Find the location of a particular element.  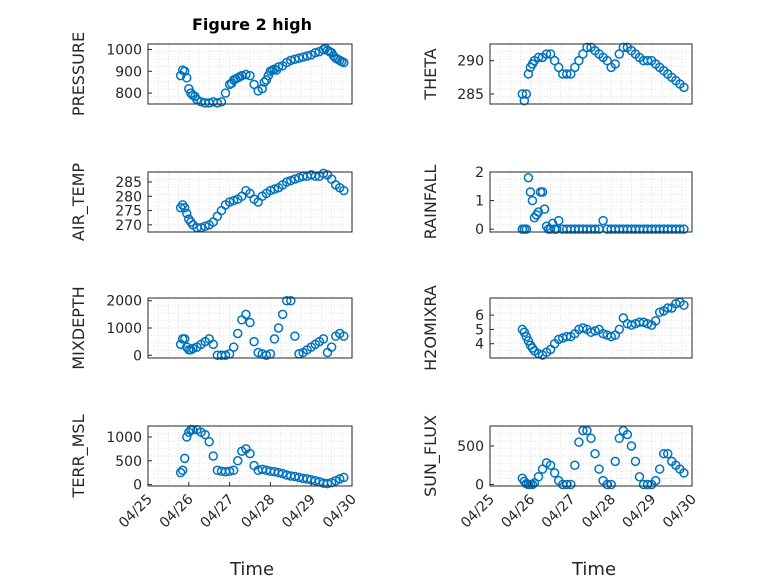

x-tick-label: 04/28 is located at coordinates (599, 512).